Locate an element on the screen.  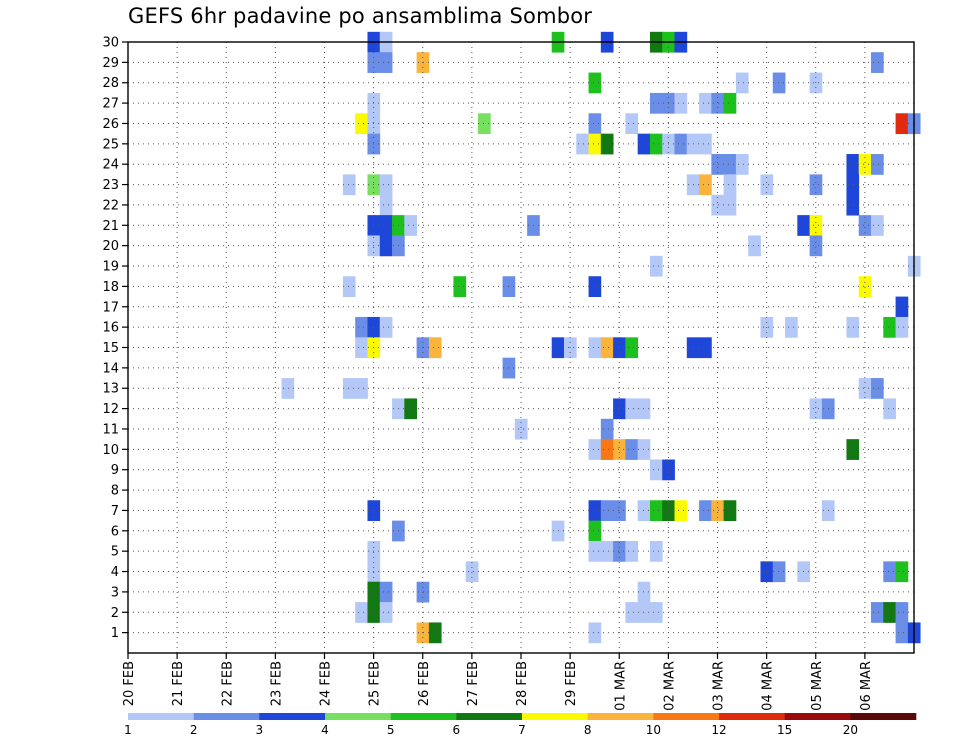
y-tick-label: 26 is located at coordinates (110, 124).